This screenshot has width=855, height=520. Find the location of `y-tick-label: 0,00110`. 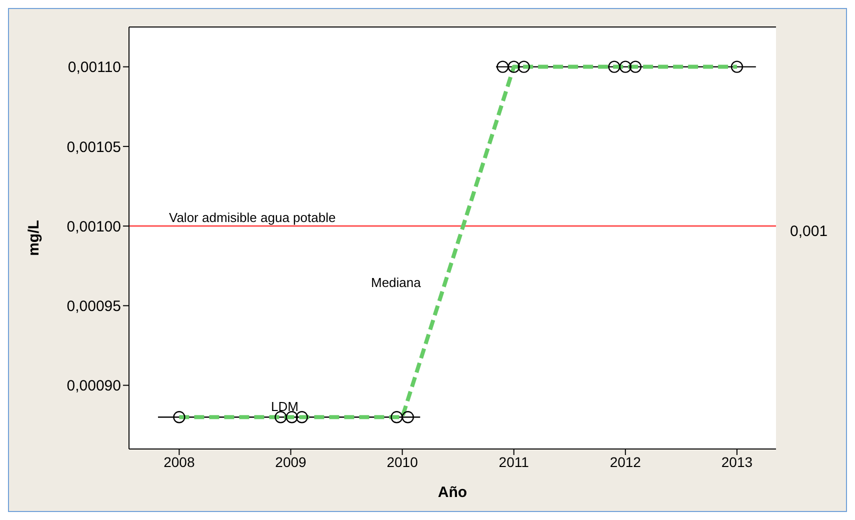

y-tick-label: 0,00110 is located at coordinates (94, 67).